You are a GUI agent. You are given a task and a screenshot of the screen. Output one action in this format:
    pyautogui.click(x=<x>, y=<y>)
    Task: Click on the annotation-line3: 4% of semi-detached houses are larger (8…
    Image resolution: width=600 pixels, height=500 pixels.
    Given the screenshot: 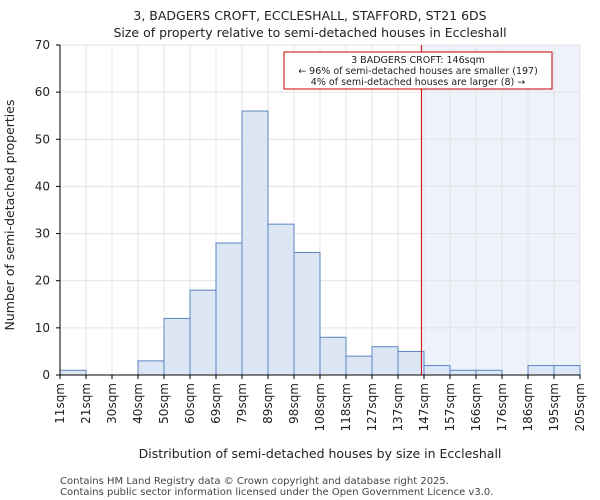 What is the action you would take?
    pyautogui.click(x=418, y=82)
    